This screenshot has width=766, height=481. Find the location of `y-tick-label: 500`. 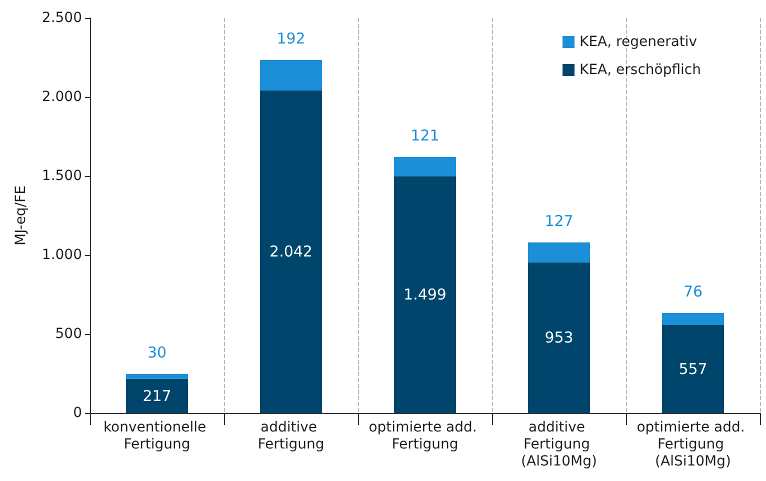

y-tick-label: 500 is located at coordinates (68, 334).